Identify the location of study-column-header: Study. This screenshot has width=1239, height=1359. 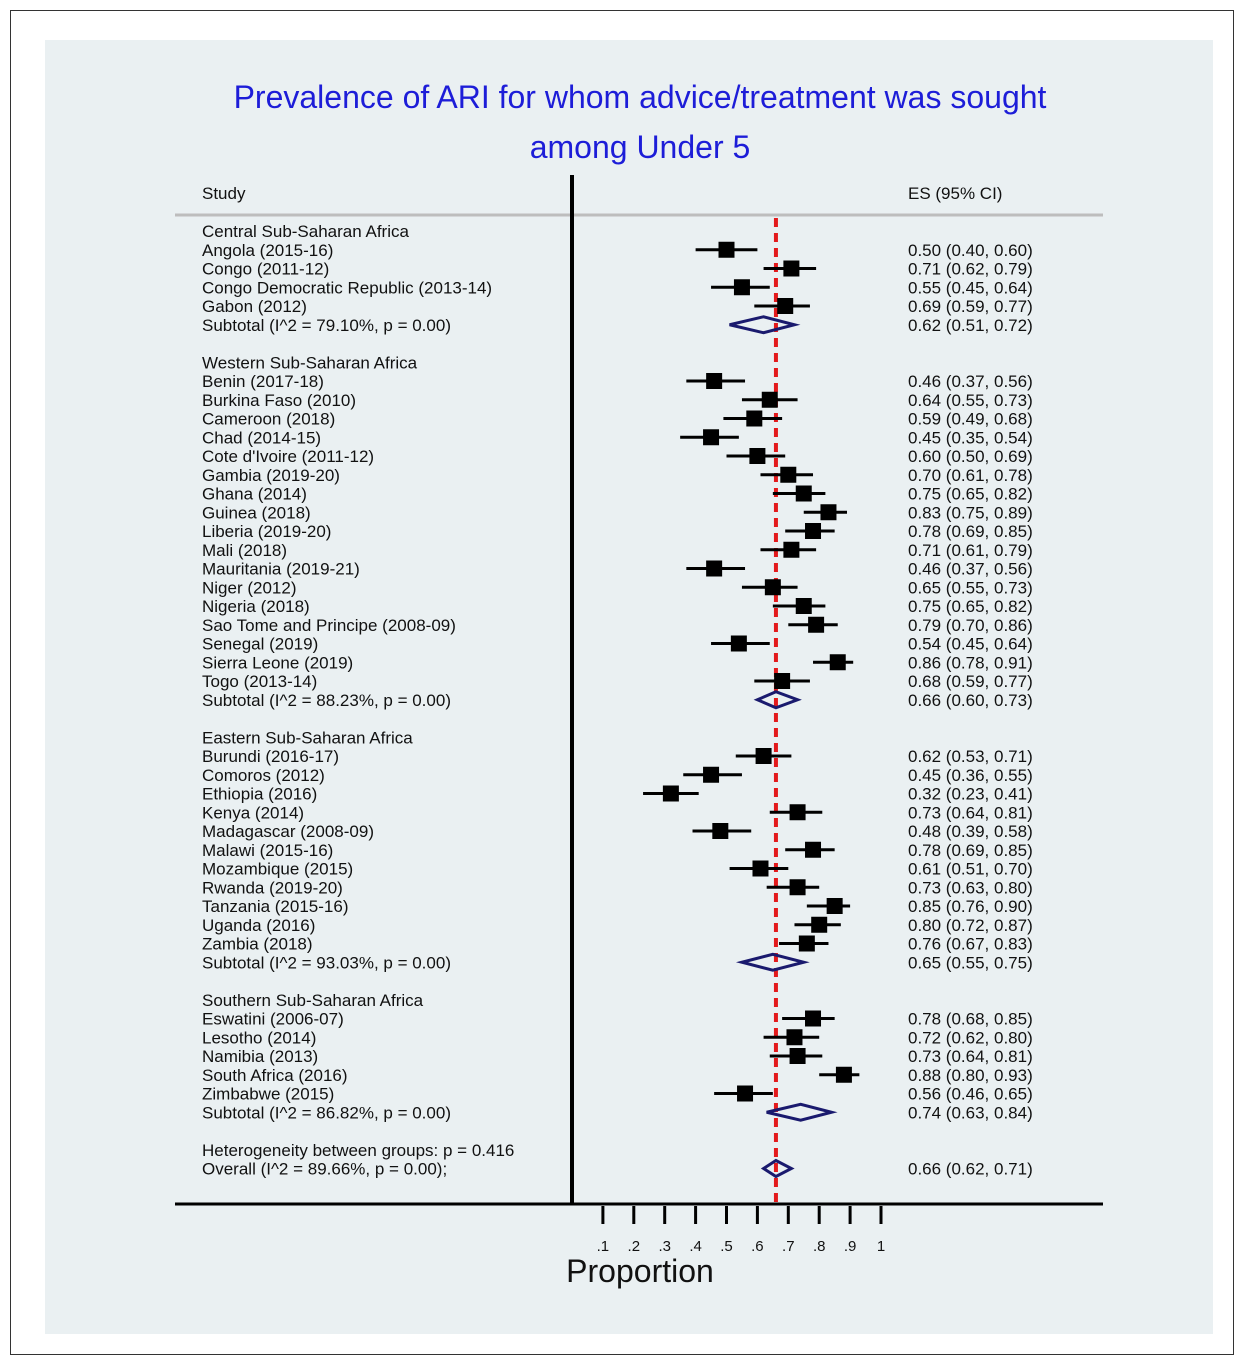
(224, 193).